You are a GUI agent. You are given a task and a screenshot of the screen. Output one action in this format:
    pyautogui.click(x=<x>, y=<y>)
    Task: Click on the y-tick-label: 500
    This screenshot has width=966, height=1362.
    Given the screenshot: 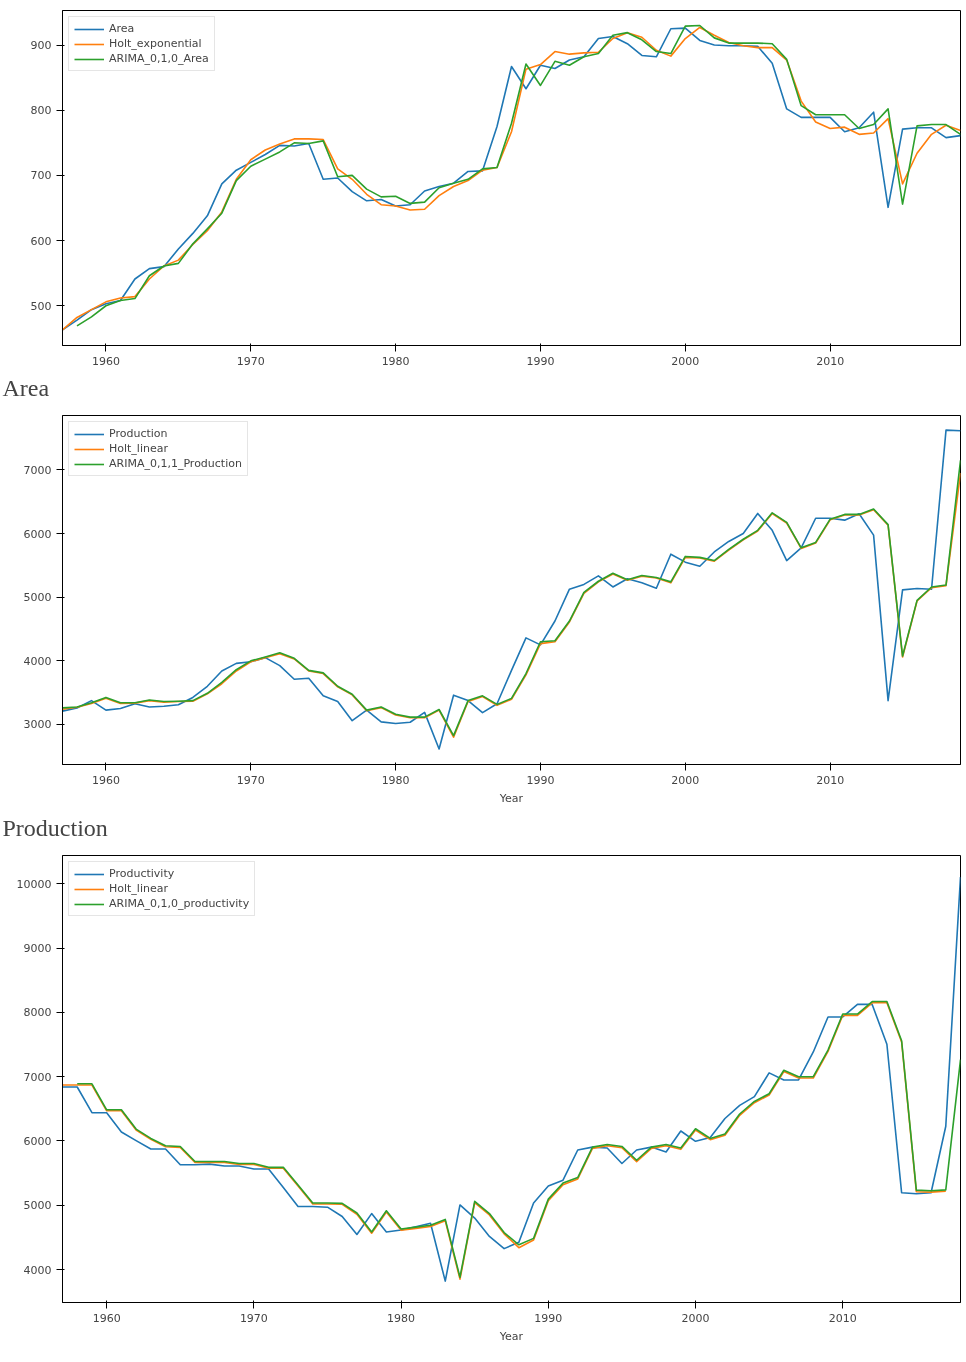 What is the action you would take?
    pyautogui.click(x=41, y=306)
    